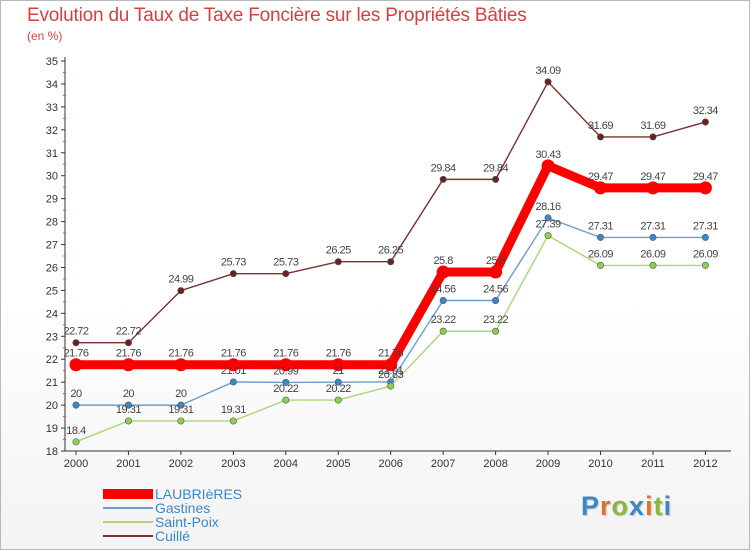 The height and width of the screenshot is (550, 750). I want to click on data-label: 26.25, so click(390, 251).